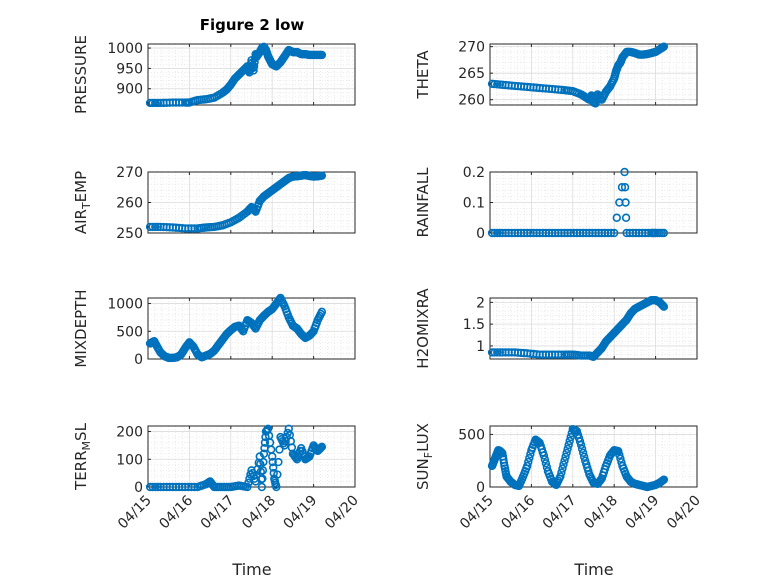 This screenshot has width=778, height=583. What do you see at coordinates (81, 186) in the screenshot?
I see `y-axis-label-suffix: EMP` at bounding box center [81, 186].